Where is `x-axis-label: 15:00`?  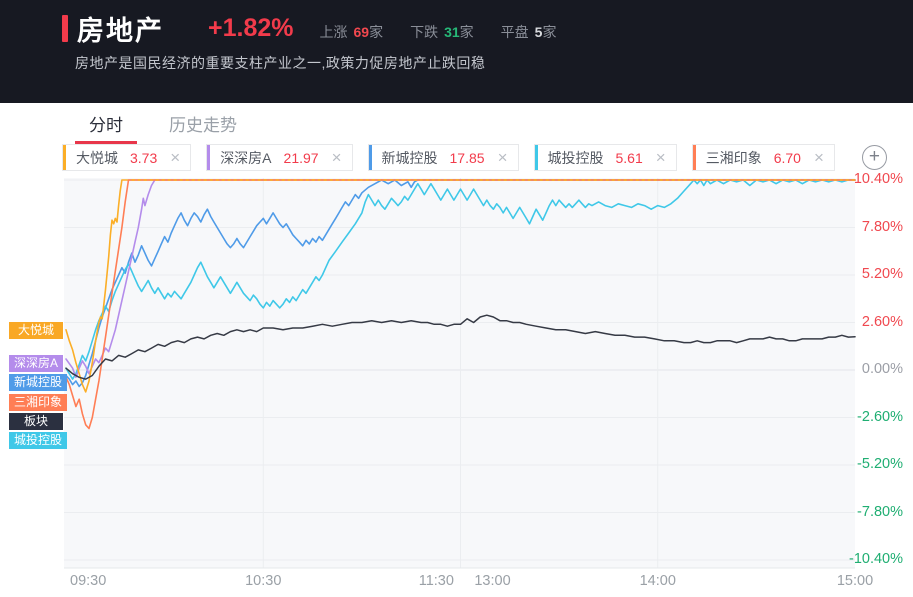
x-axis-label: 15:00 is located at coordinates (855, 581).